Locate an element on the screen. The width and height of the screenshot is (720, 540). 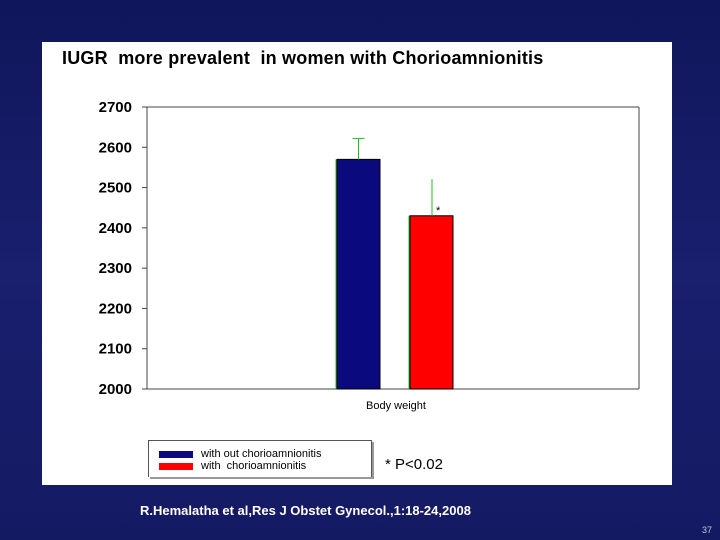
y-tick-label: 2600 is located at coordinates (115, 147).